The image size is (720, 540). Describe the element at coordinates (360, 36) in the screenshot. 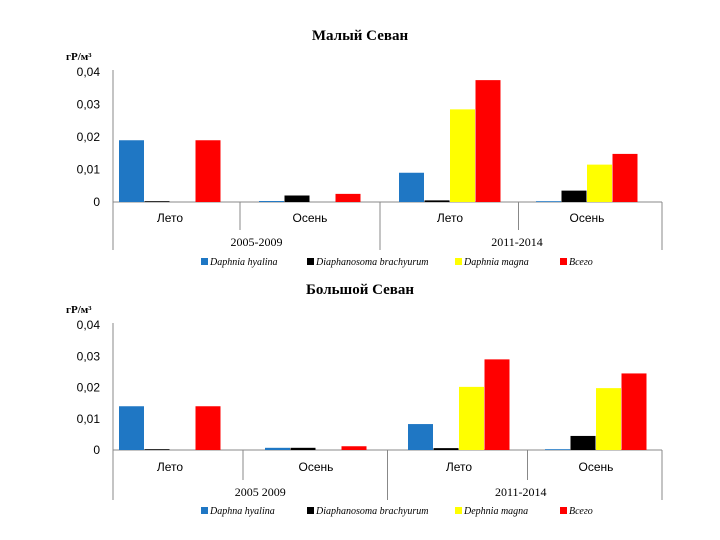

I see `chart-title: Малый Севан` at that location.